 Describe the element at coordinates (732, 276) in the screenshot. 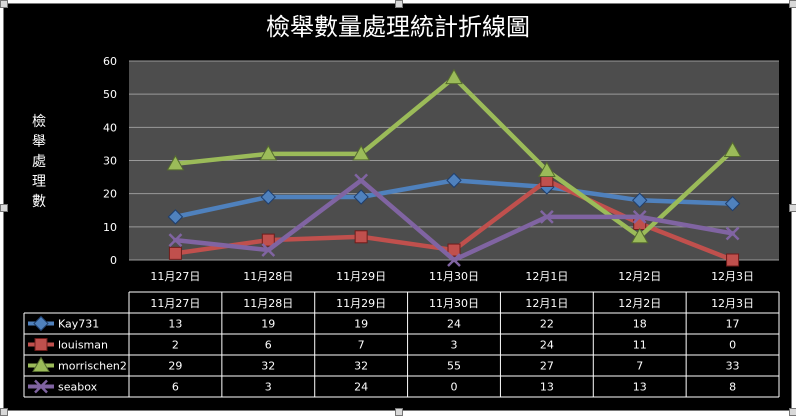

I see `x-tick-label: 12月3日` at that location.